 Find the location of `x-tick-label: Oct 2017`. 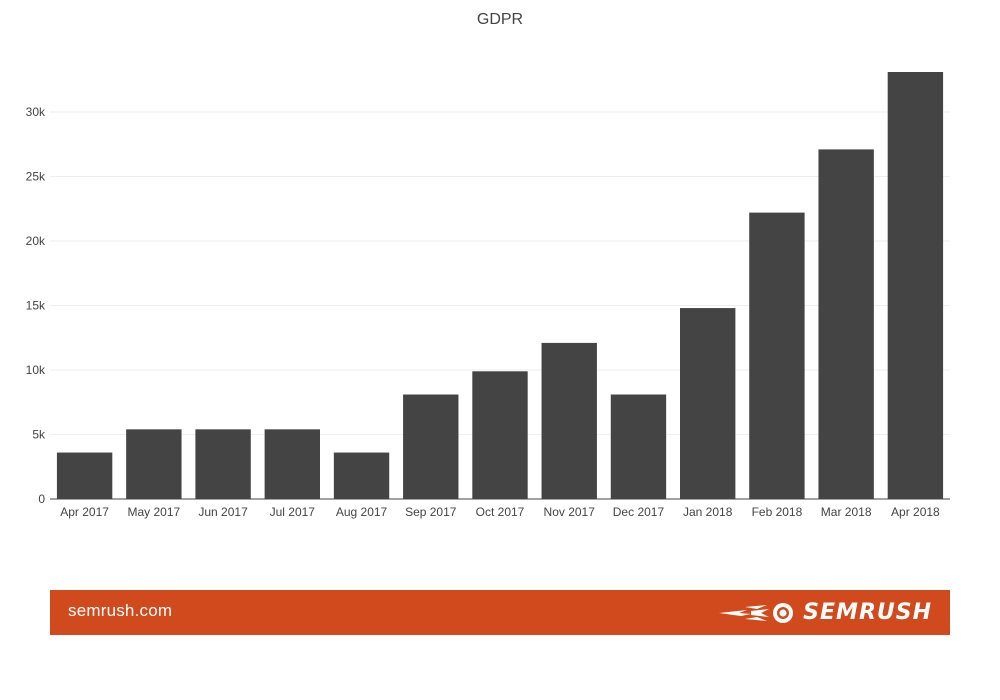

x-tick-label: Oct 2017 is located at coordinates (500, 512).